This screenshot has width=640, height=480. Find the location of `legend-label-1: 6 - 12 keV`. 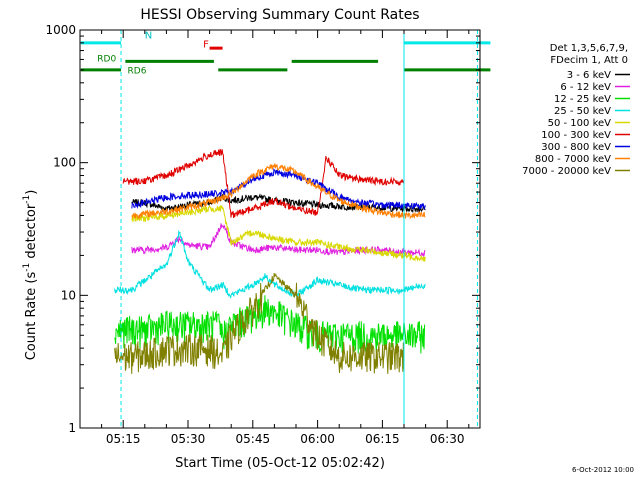

legend-label-1: 6 - 12 keV is located at coordinates (585, 87).